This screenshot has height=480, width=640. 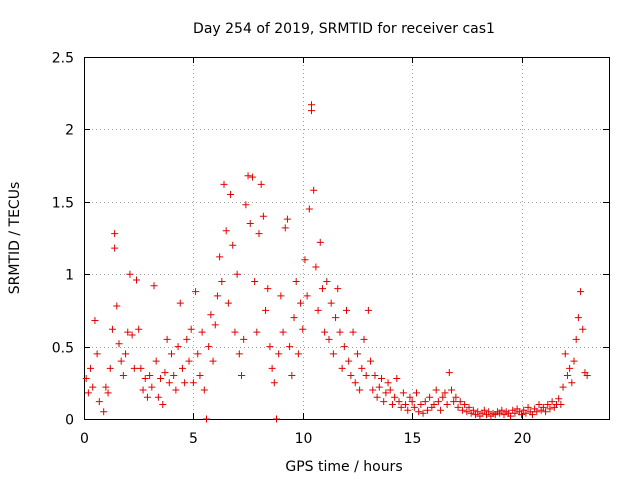 I want to click on x-tick-label: 5, so click(x=193, y=439).